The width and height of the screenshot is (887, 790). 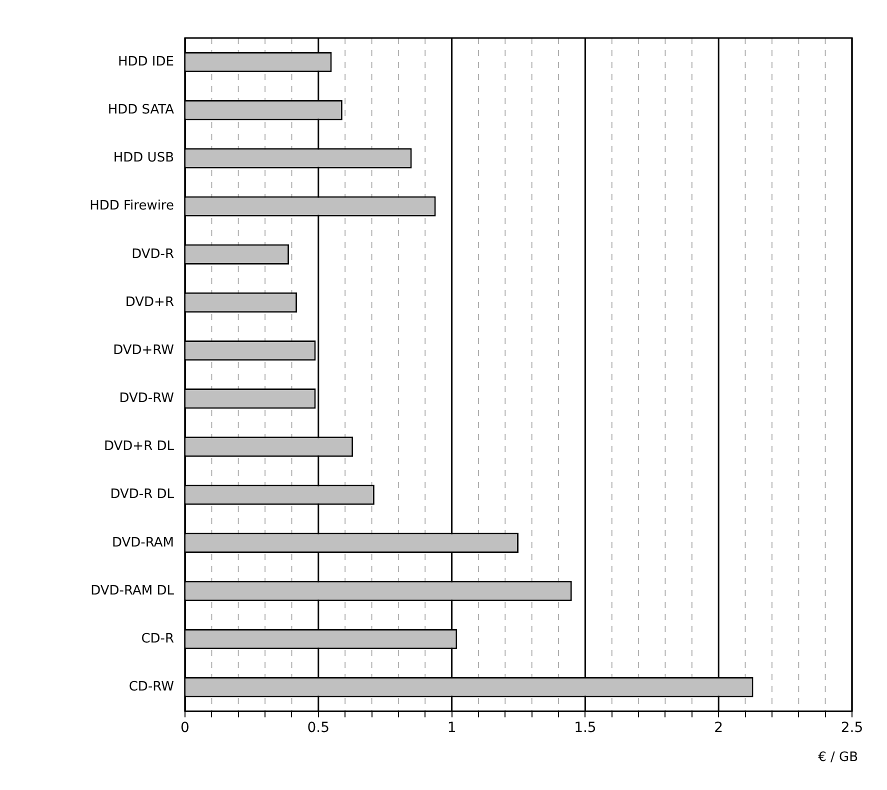 I want to click on y-tick-label: HDD USB, so click(x=143, y=158).